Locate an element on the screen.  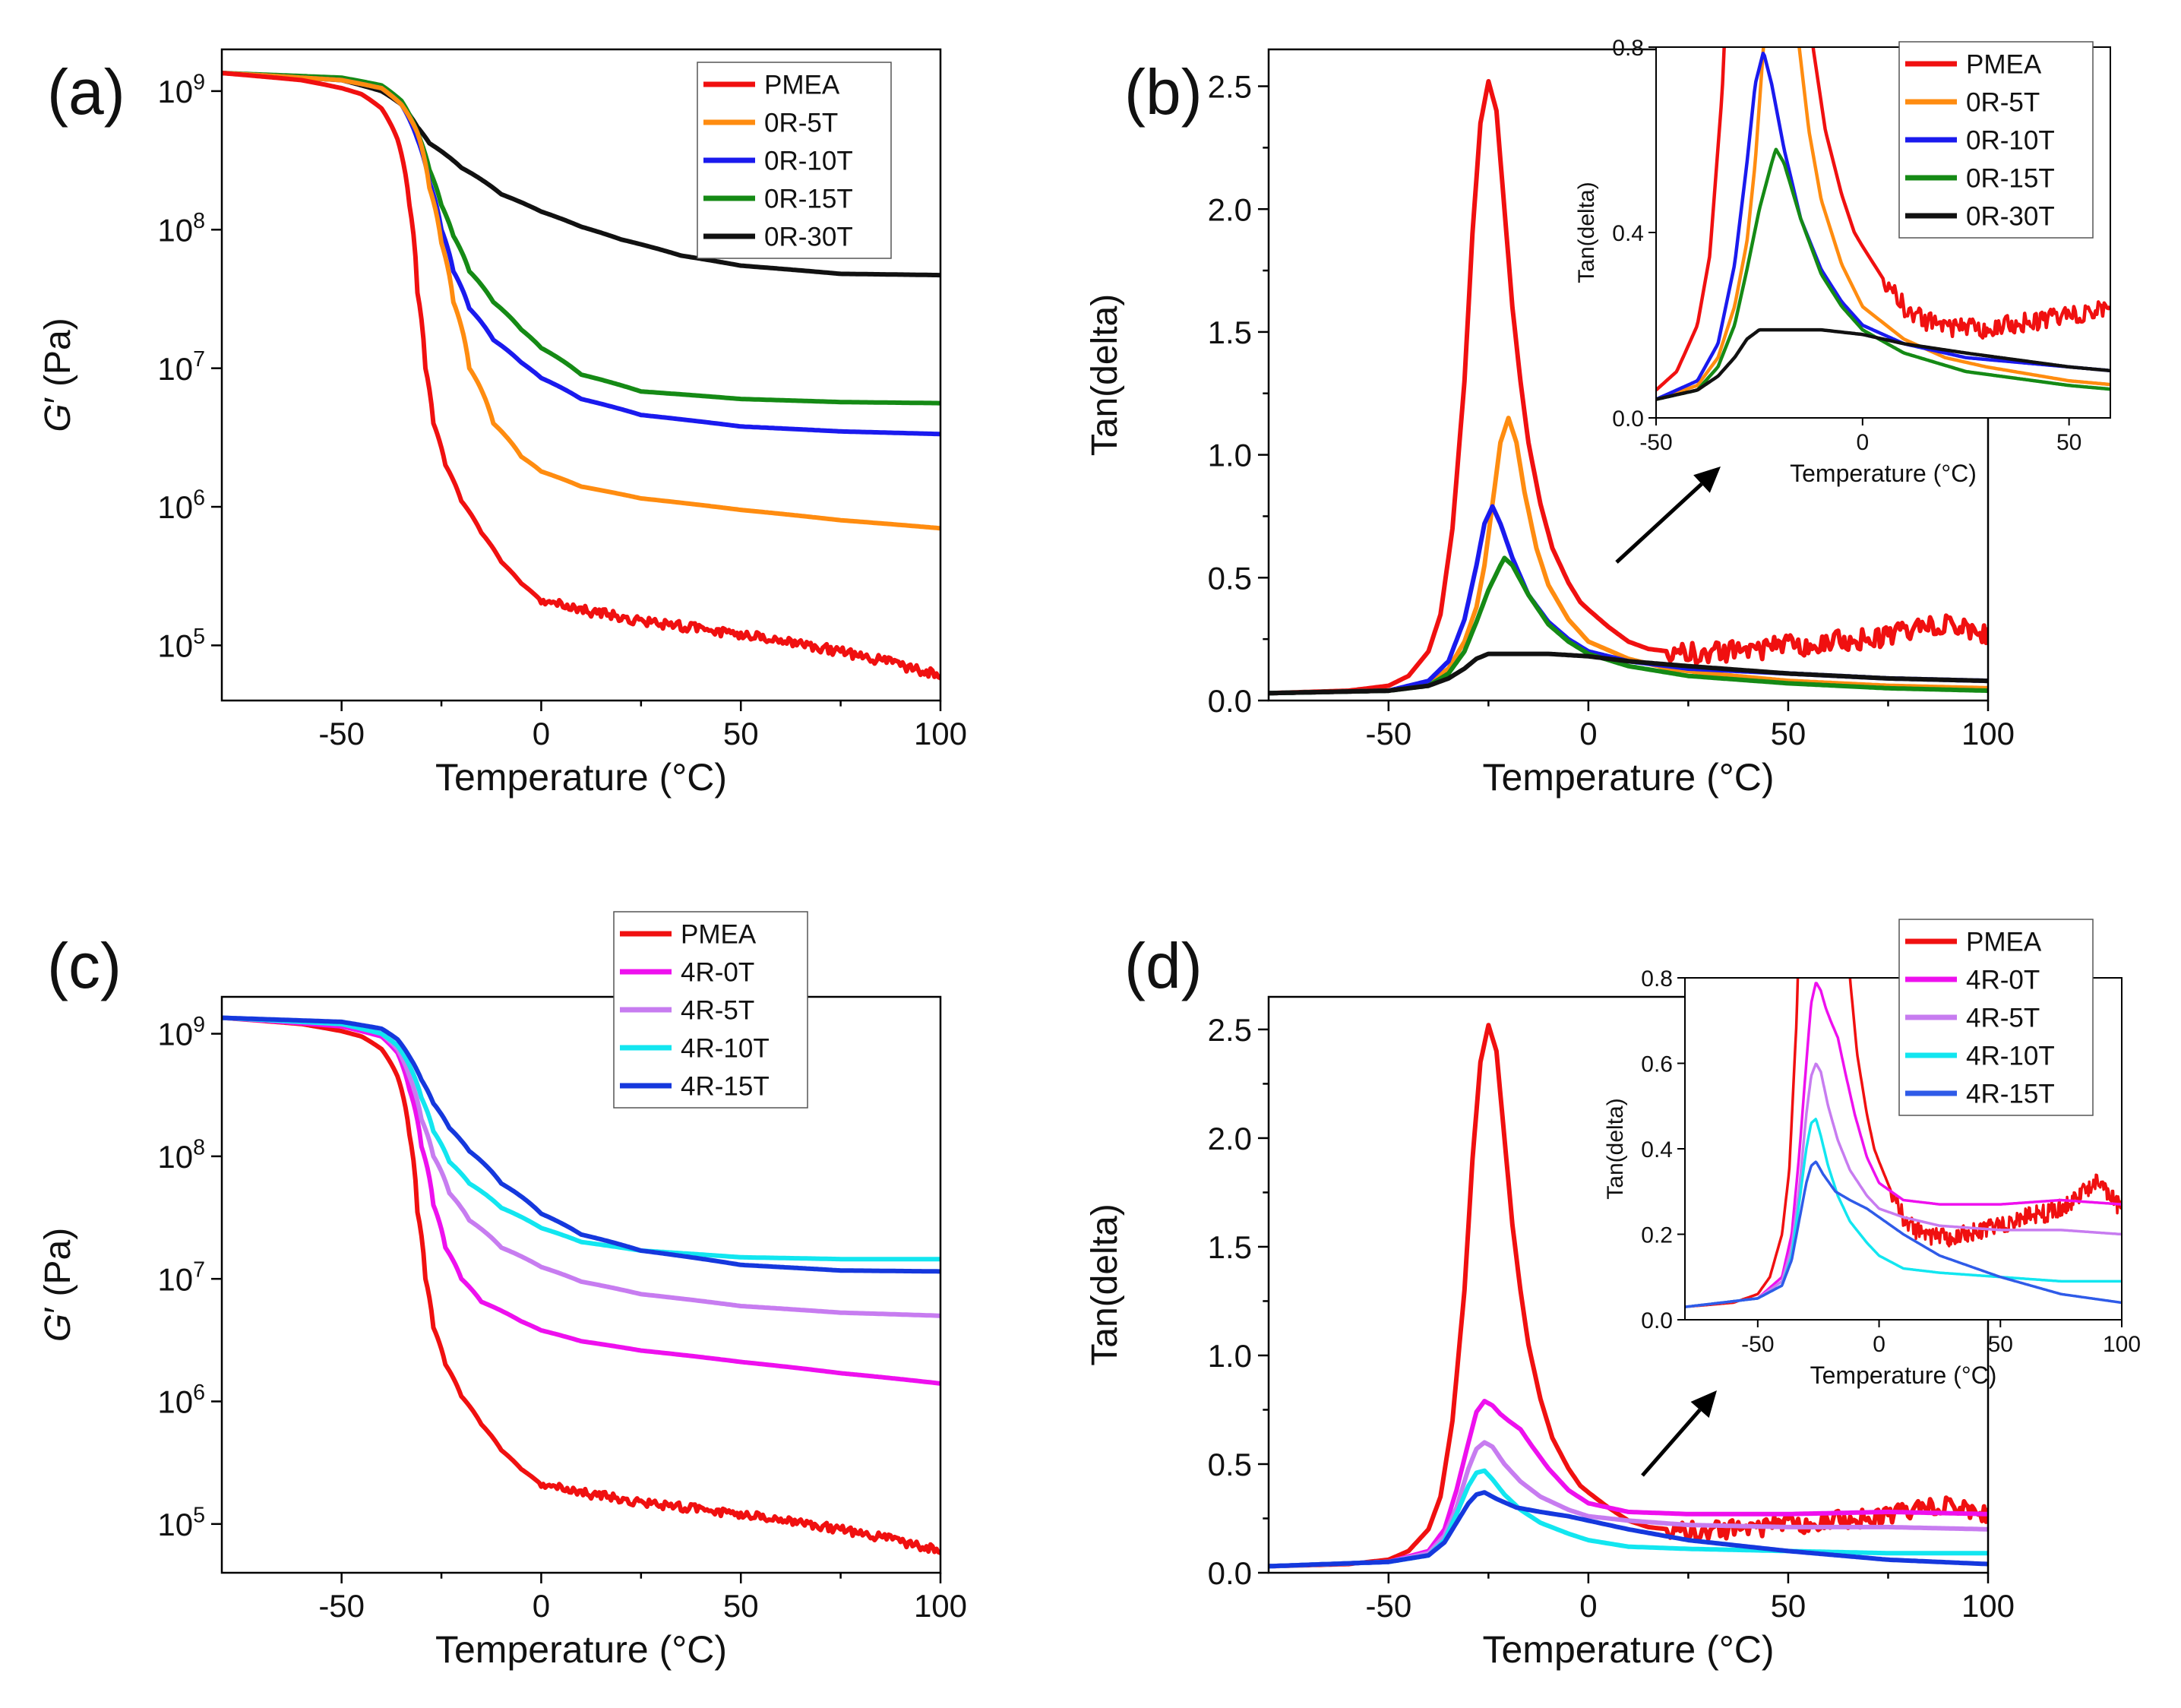
series-line-0R-5T is located at coordinates (581, 301).